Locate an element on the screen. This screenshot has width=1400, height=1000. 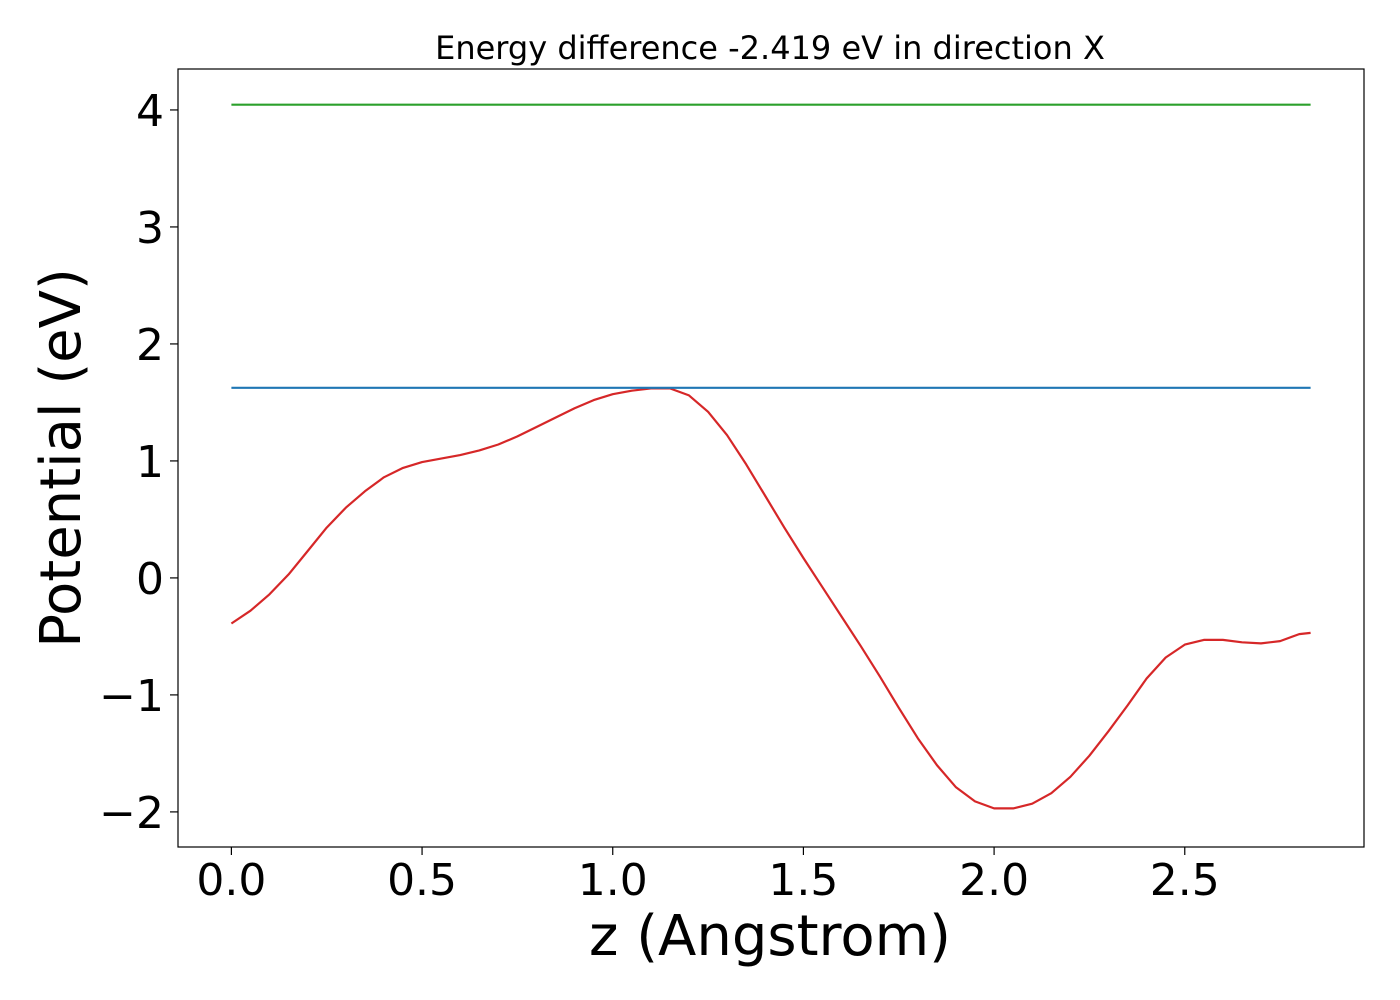
y-tick-label: 2 is located at coordinates (150, 345).